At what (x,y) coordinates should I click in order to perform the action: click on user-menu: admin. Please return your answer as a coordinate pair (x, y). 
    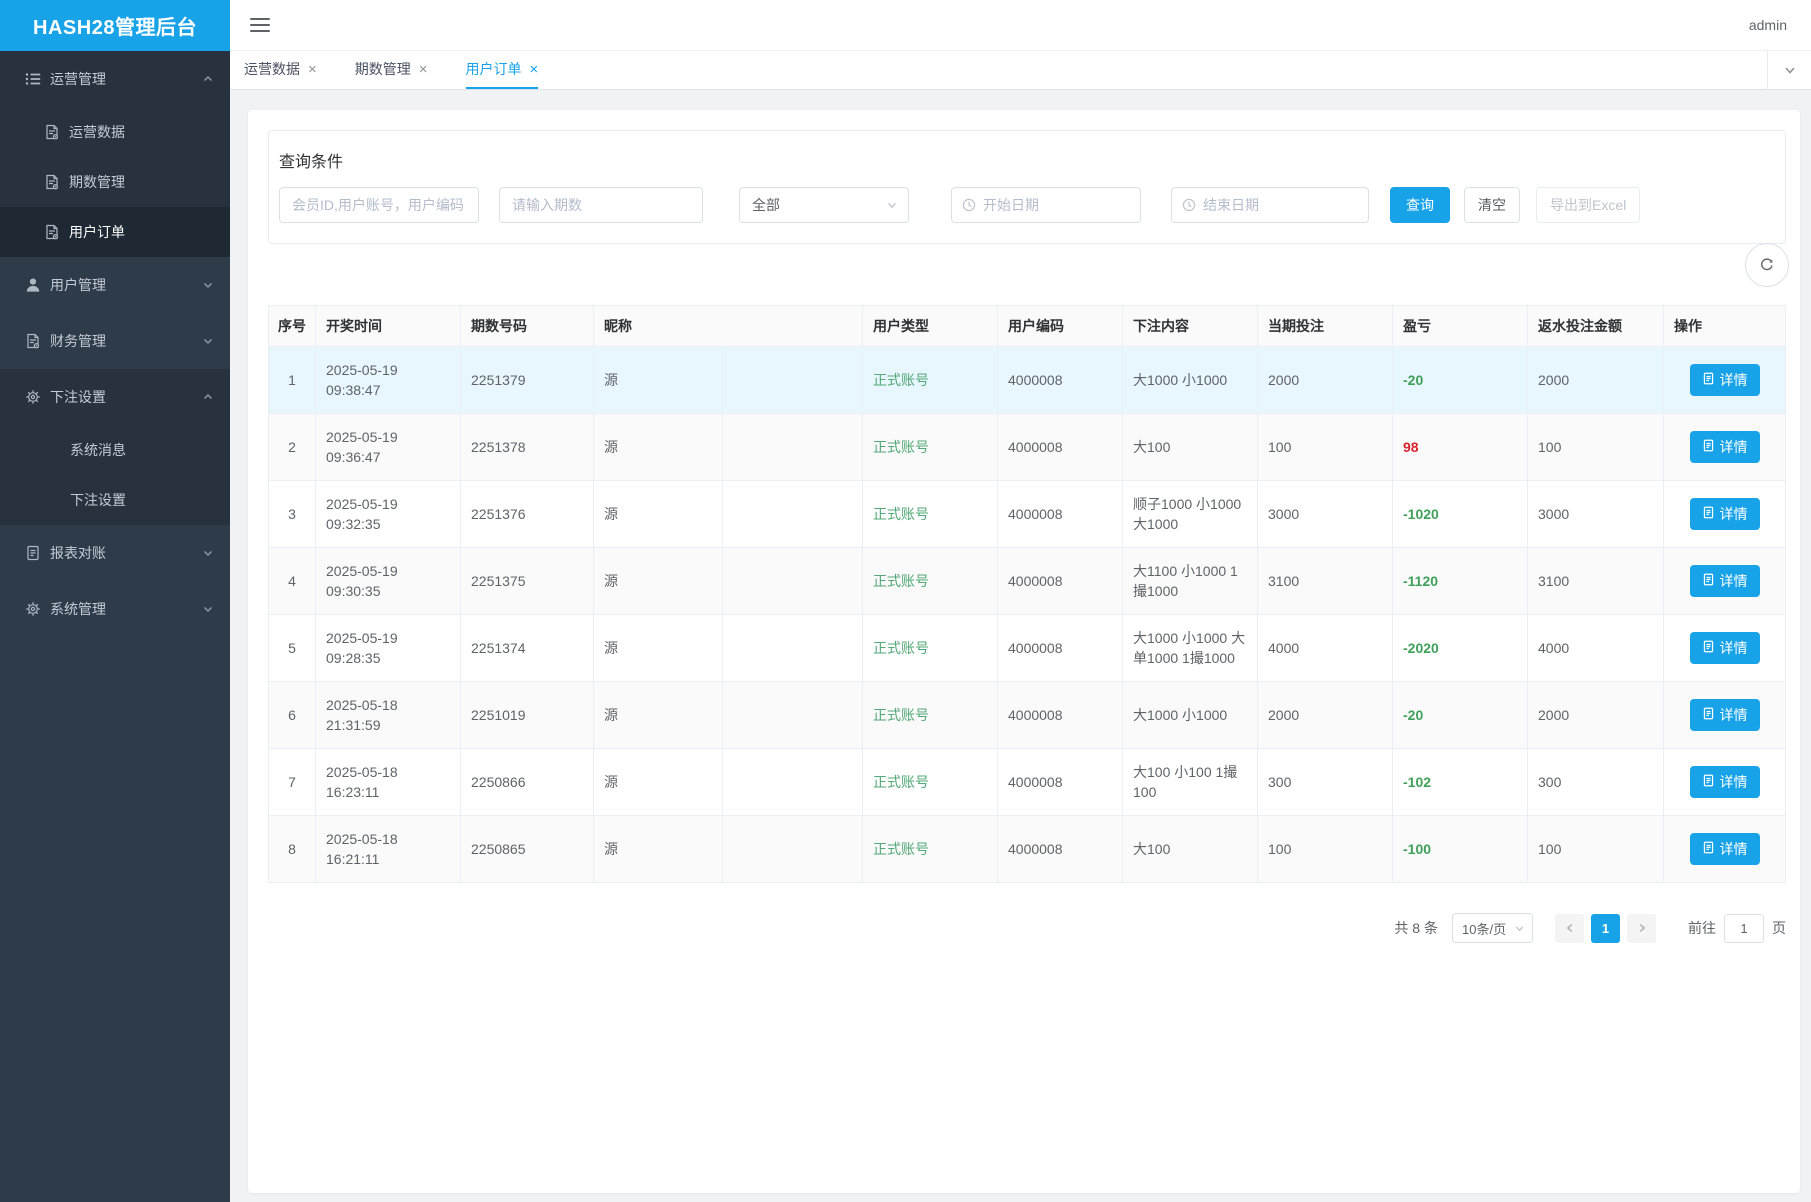
    Looking at the image, I should click on (1767, 25).